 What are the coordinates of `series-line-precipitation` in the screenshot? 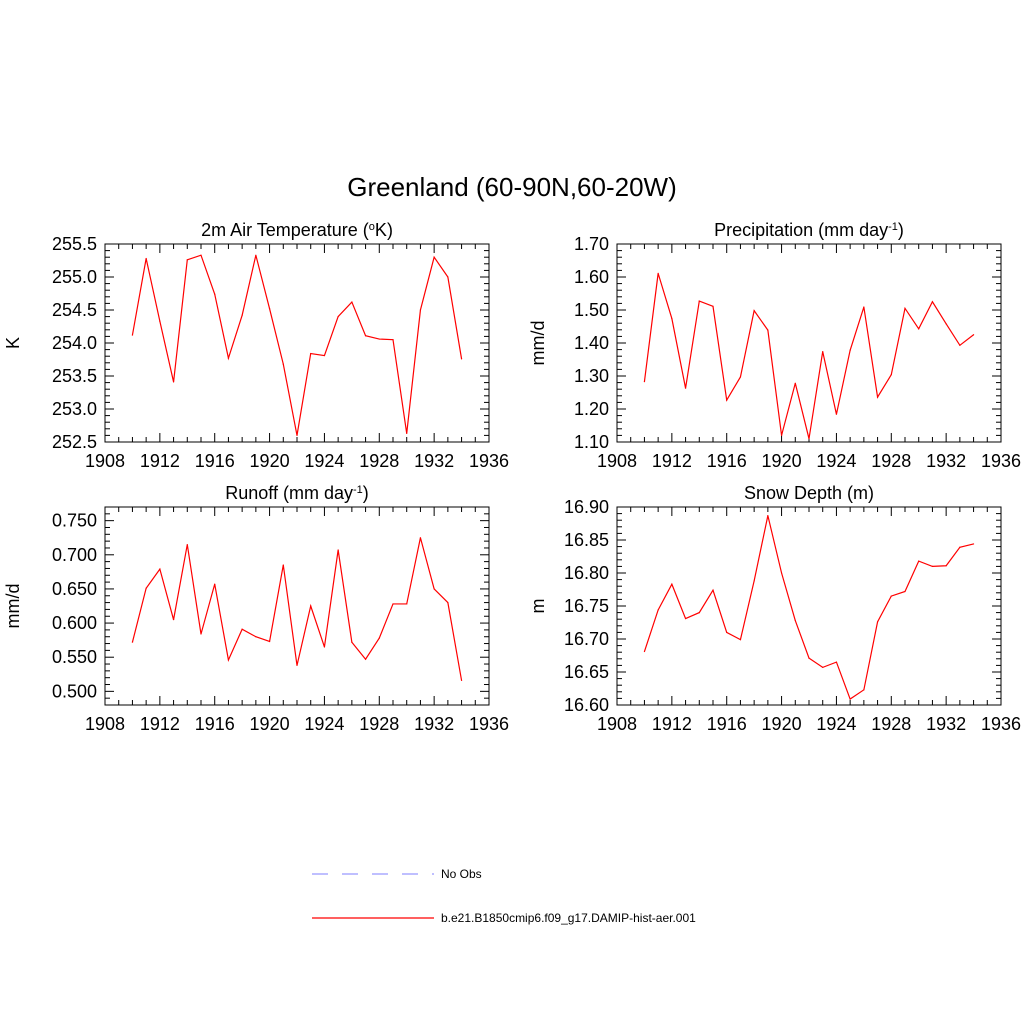 It's located at (808, 356).